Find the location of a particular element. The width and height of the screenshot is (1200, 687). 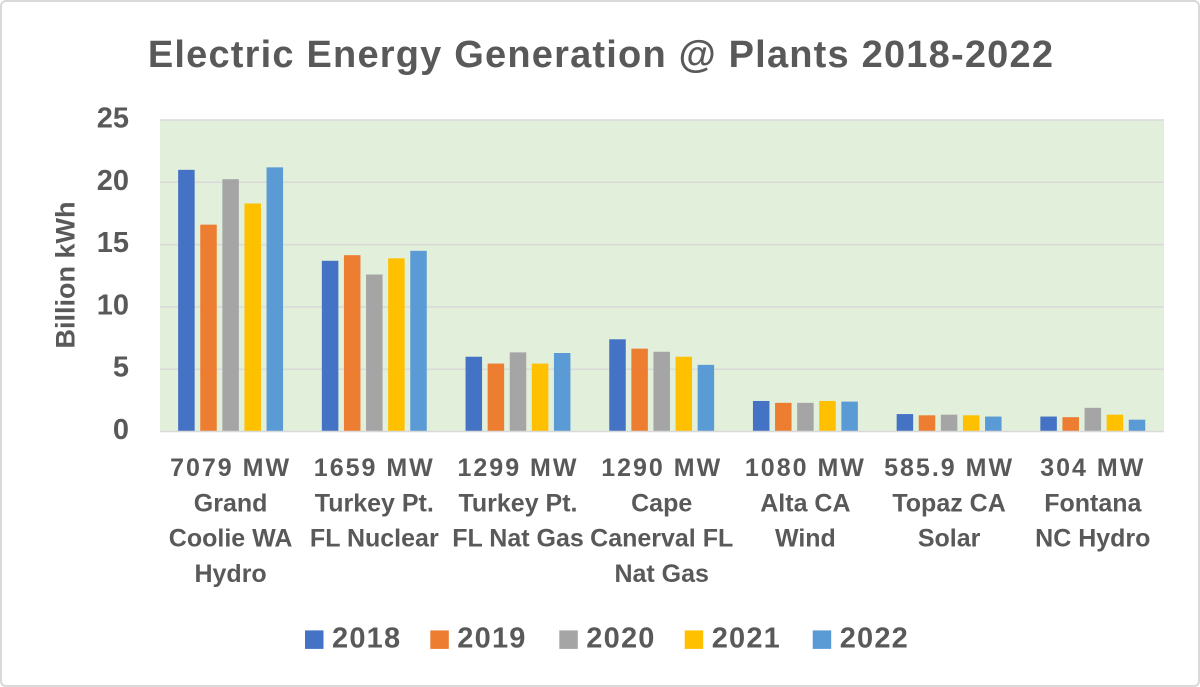

svg-text: 7079 MW is located at coordinates (230, 468).